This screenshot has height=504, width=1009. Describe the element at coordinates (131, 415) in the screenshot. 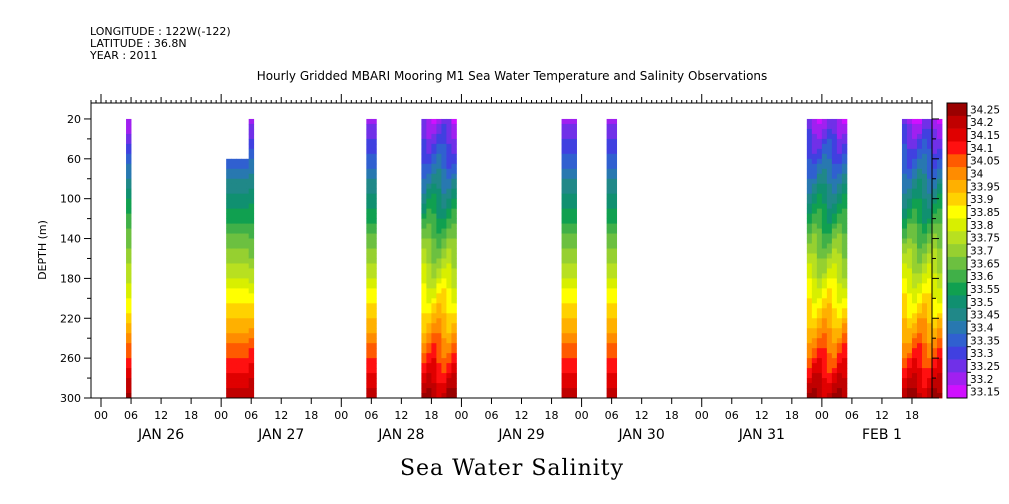

I see `x-tick-label: 06` at that location.